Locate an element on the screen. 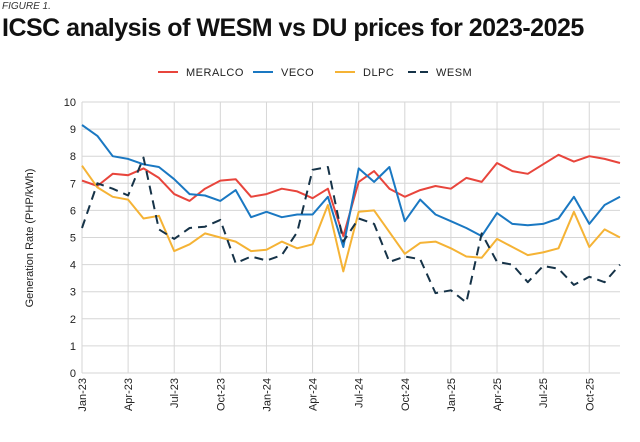 The height and width of the screenshot is (442, 640). y-tick-label: 4 is located at coordinates (73, 266).